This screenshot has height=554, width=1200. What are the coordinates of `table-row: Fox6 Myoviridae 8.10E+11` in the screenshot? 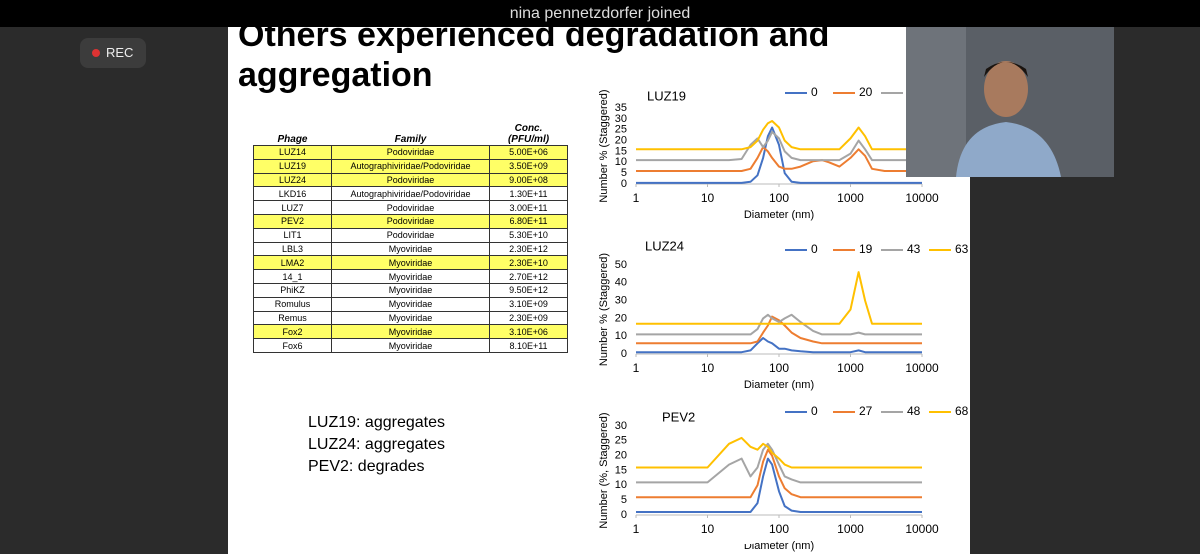 It's located at (410, 345).